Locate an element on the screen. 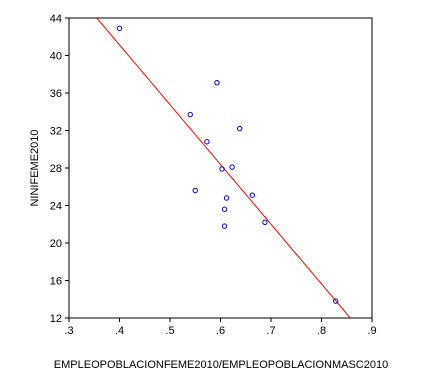  y-tick-label: 44 is located at coordinates (56, 19).